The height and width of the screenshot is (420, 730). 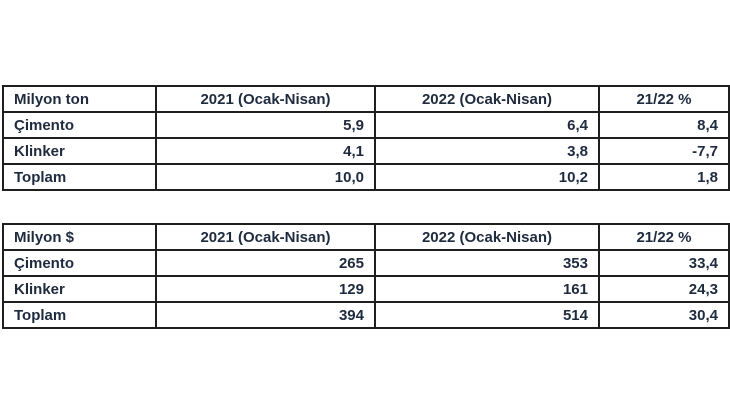 What do you see at coordinates (265, 289) in the screenshot?
I see `value-cell: 129` at bounding box center [265, 289].